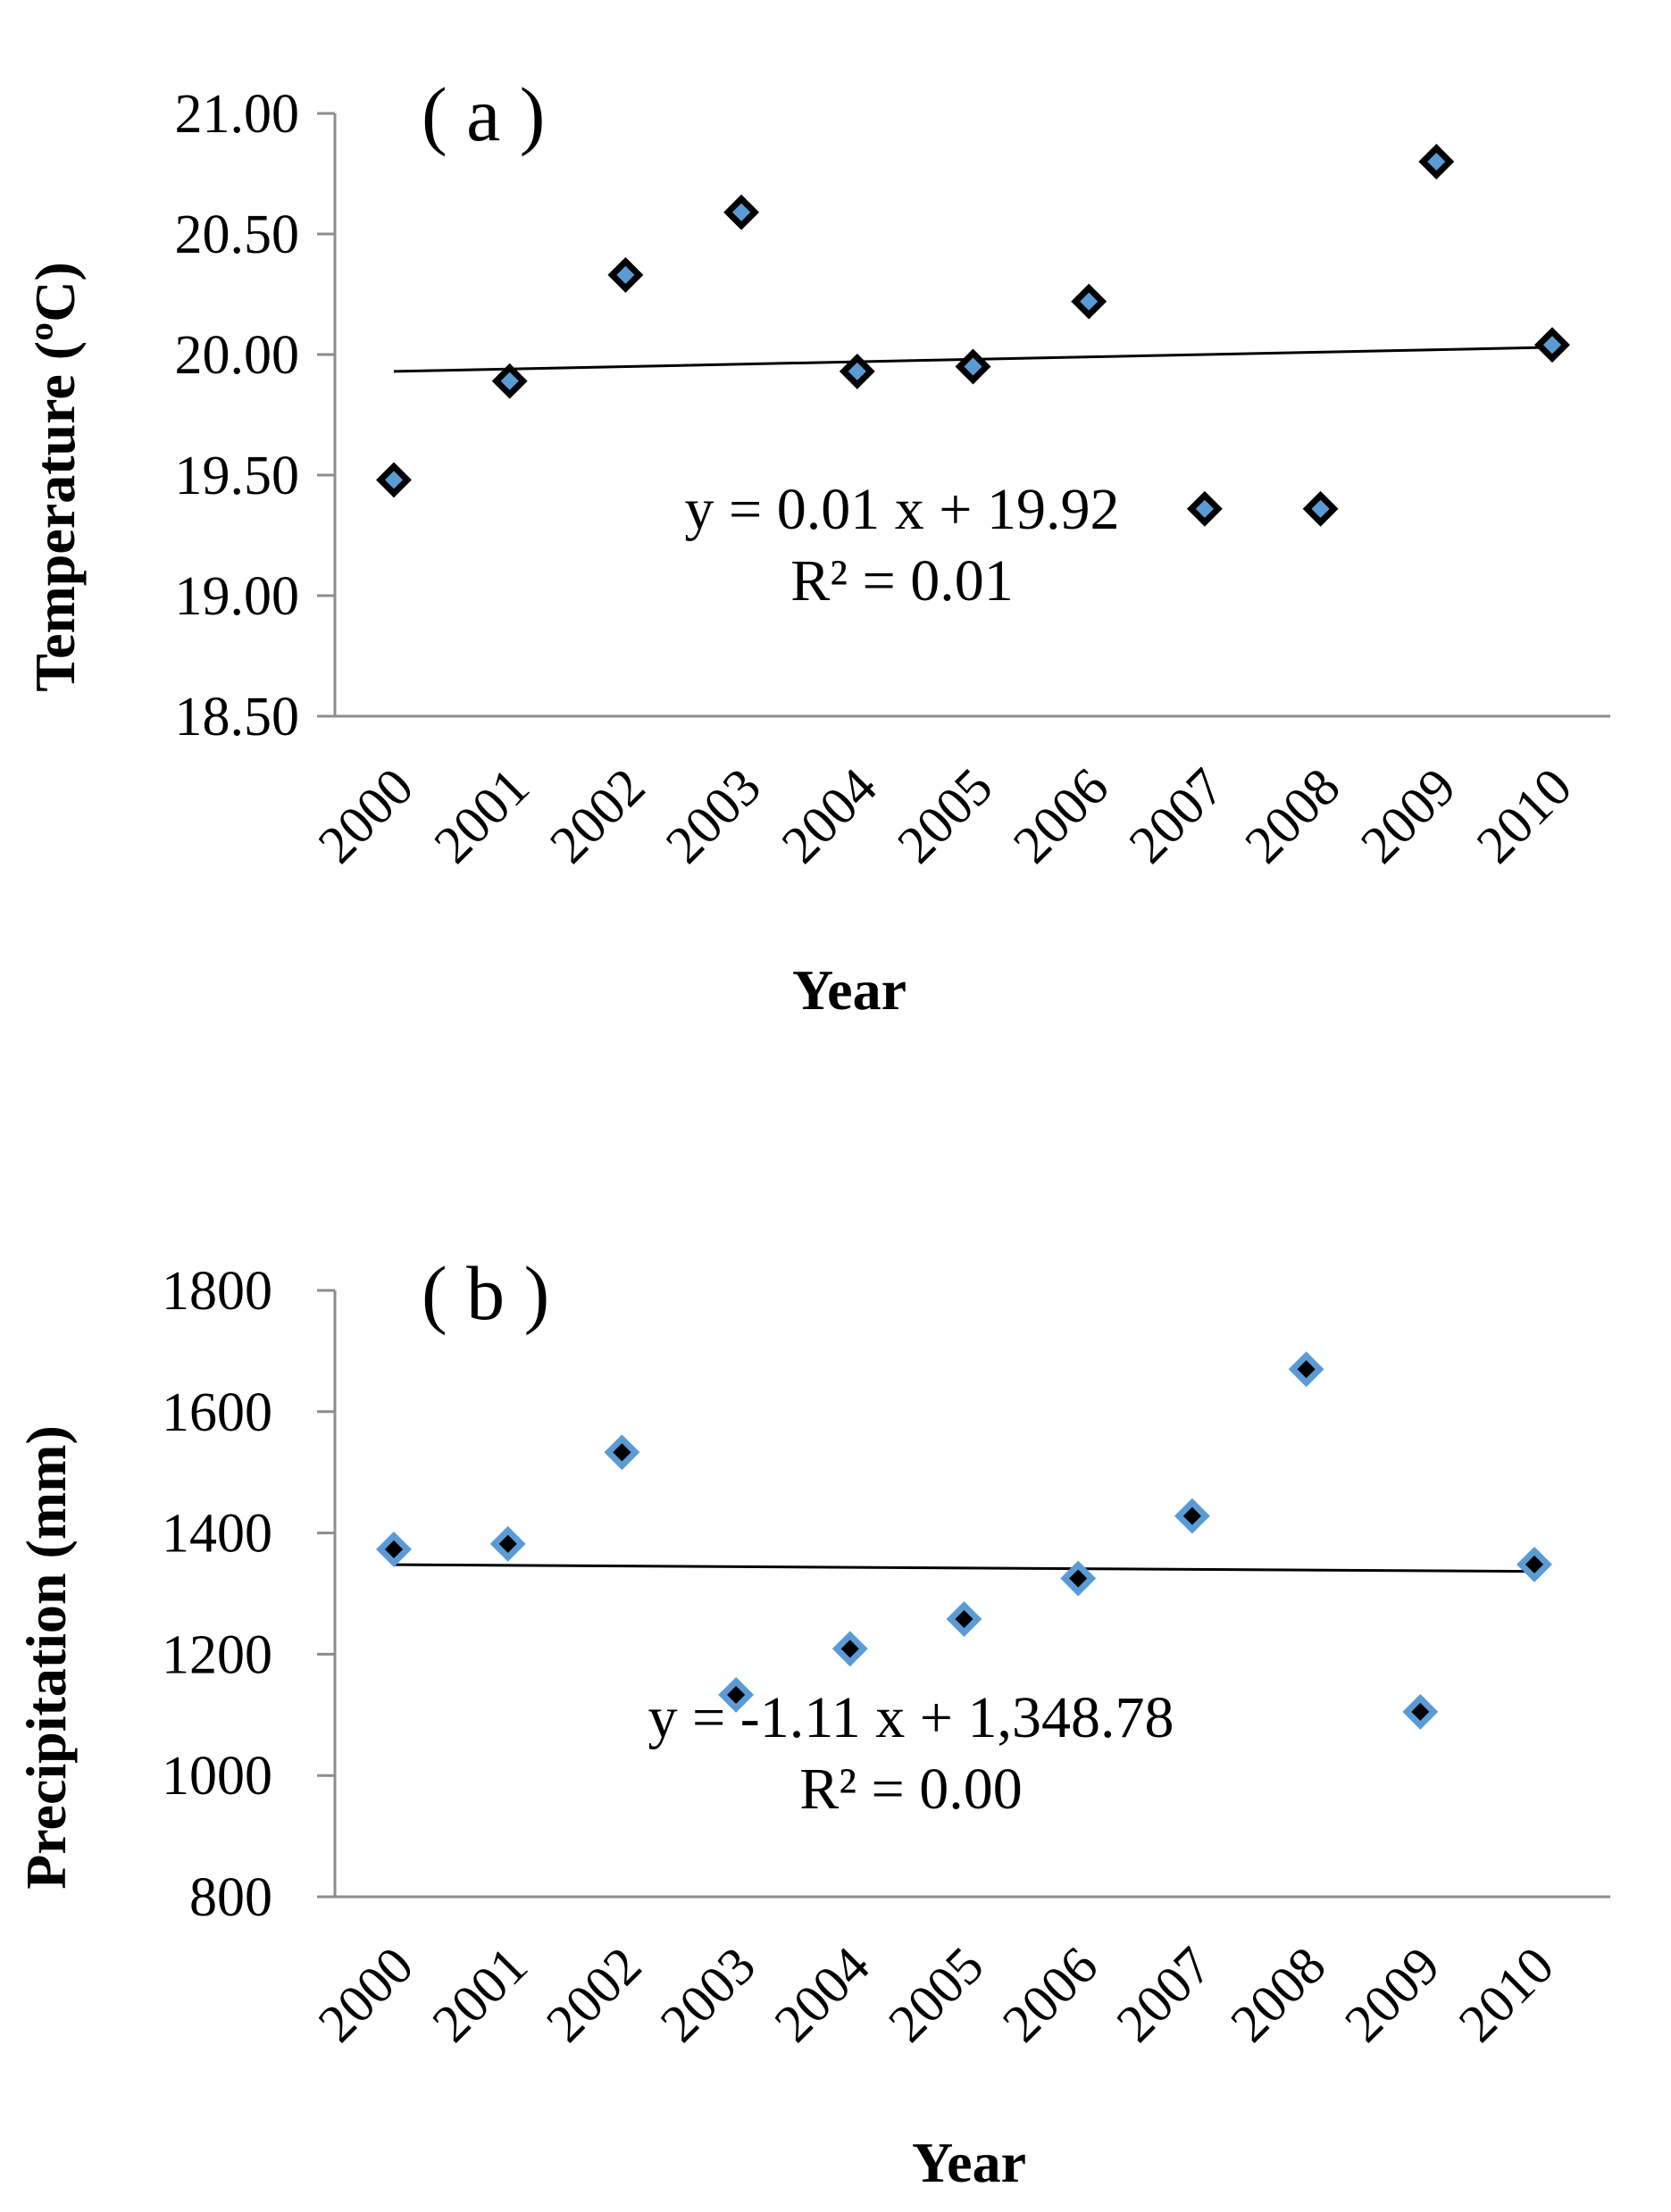  What do you see at coordinates (217, 1776) in the screenshot?
I see `y-tick-label: 1000` at bounding box center [217, 1776].